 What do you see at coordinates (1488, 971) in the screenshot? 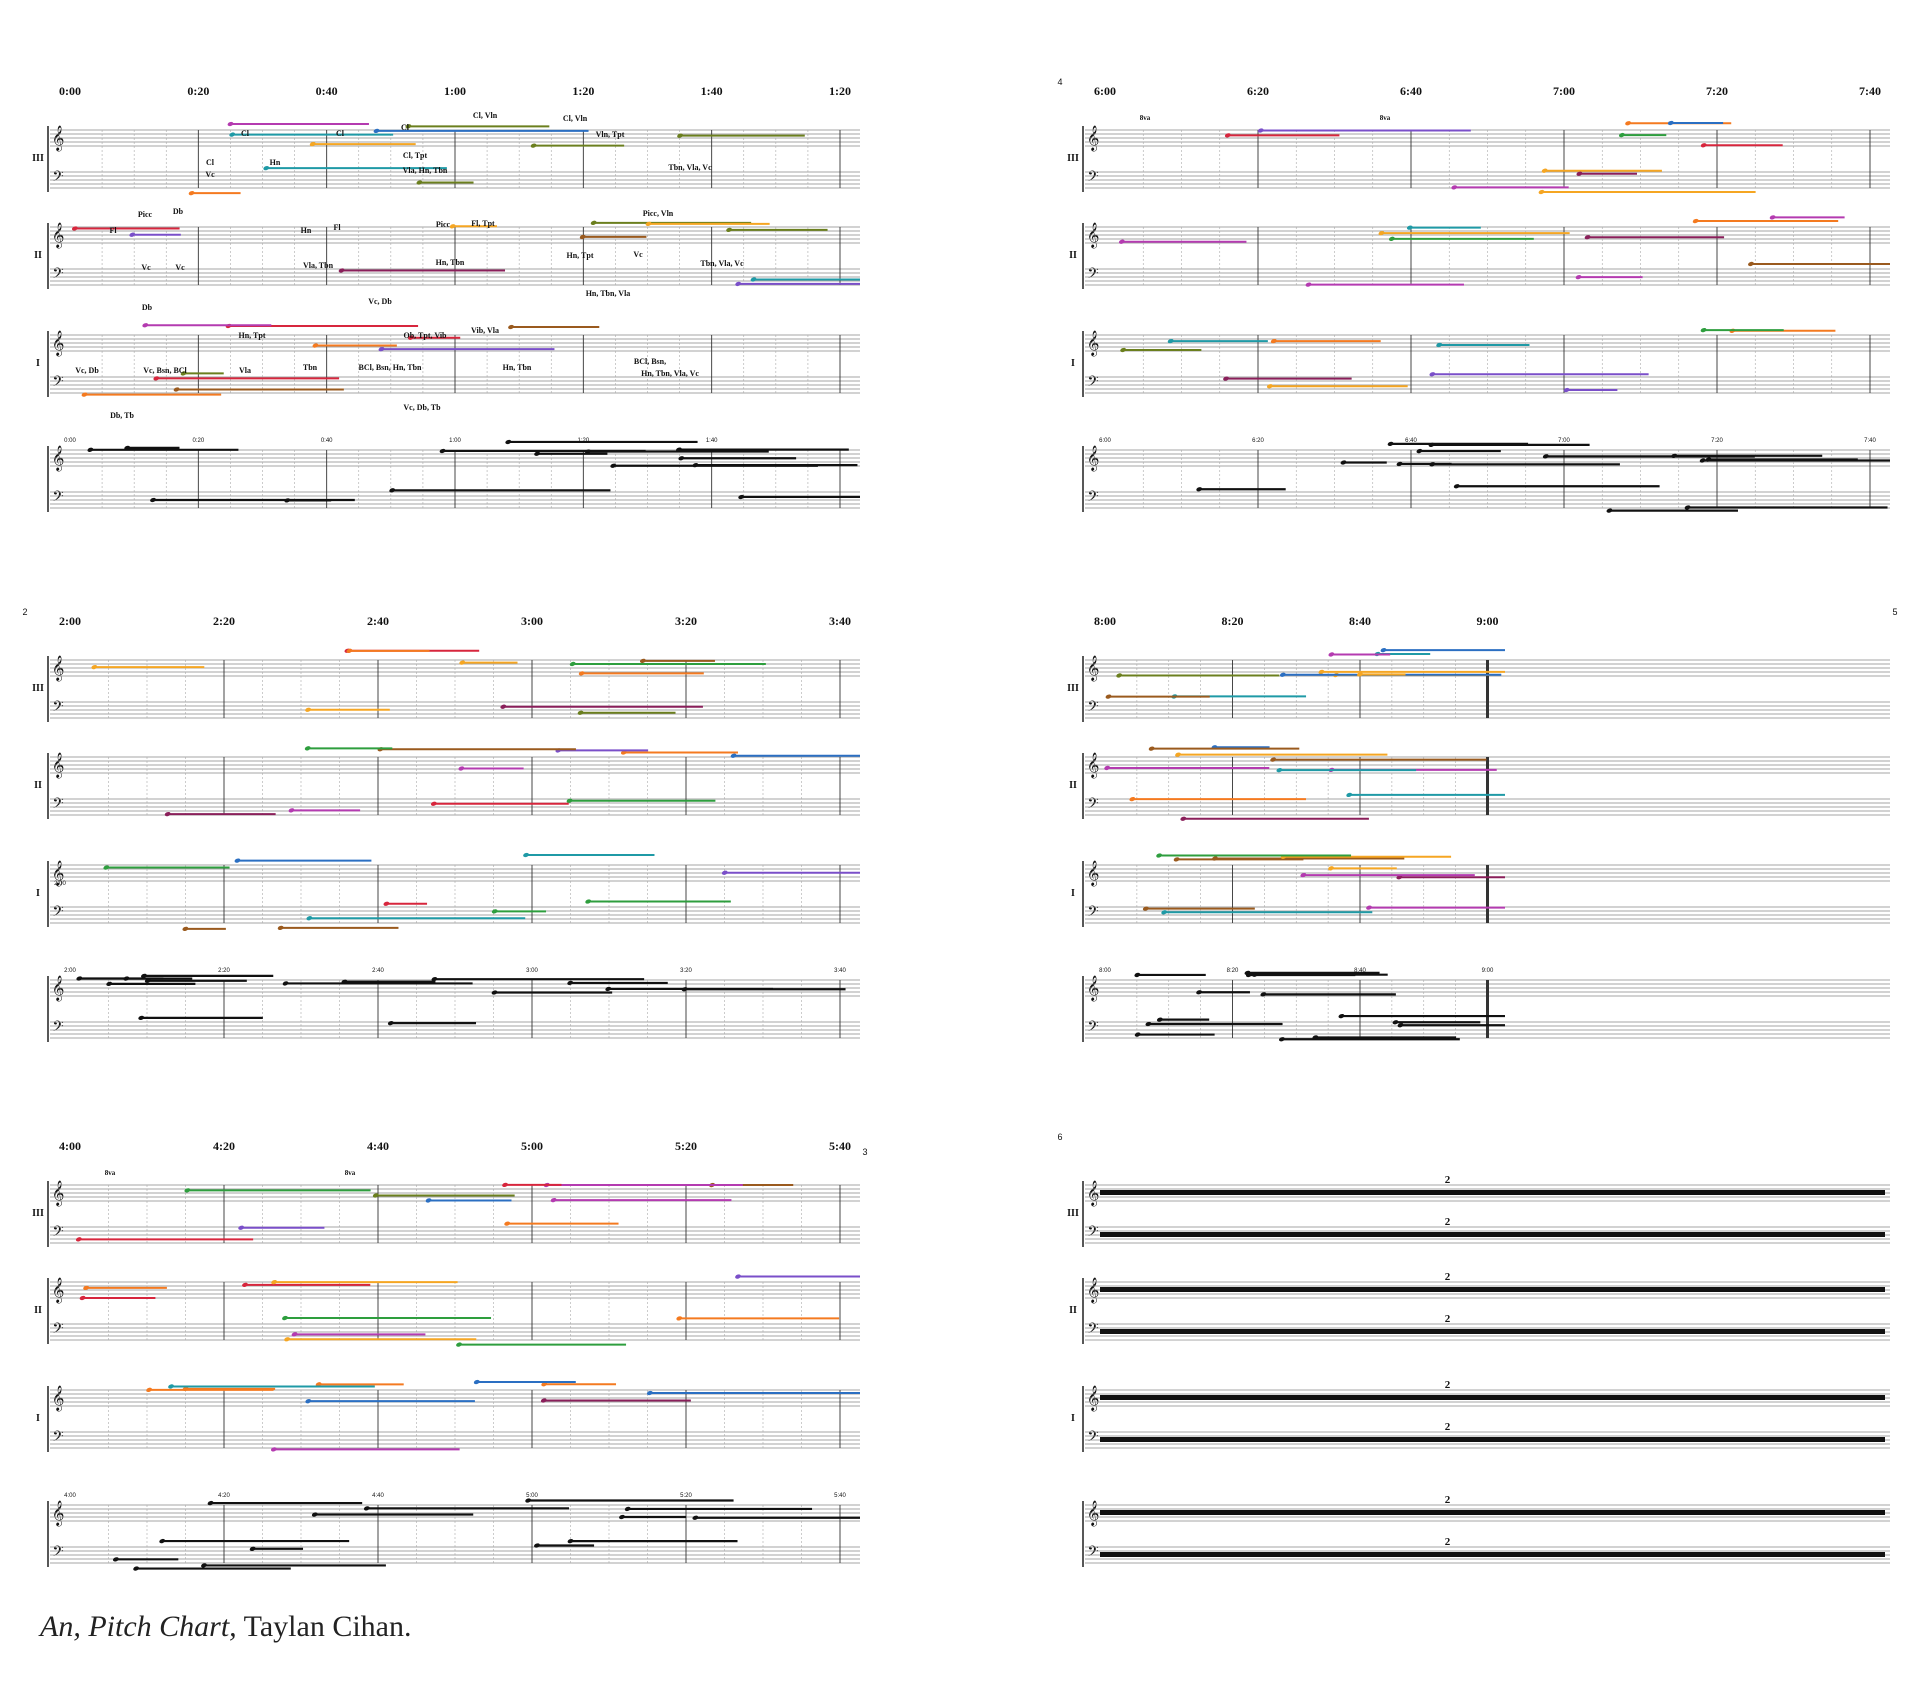
I see `reduction-time-label: 9:00` at bounding box center [1488, 971].